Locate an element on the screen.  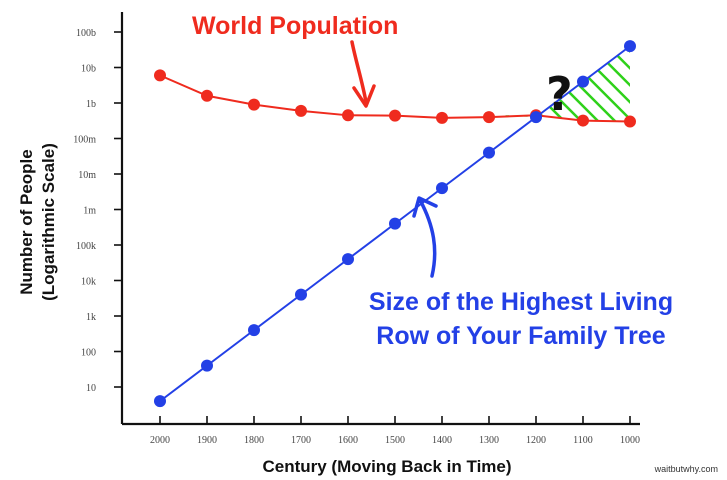
x-tick-label: 1000 is located at coordinates (630, 440).